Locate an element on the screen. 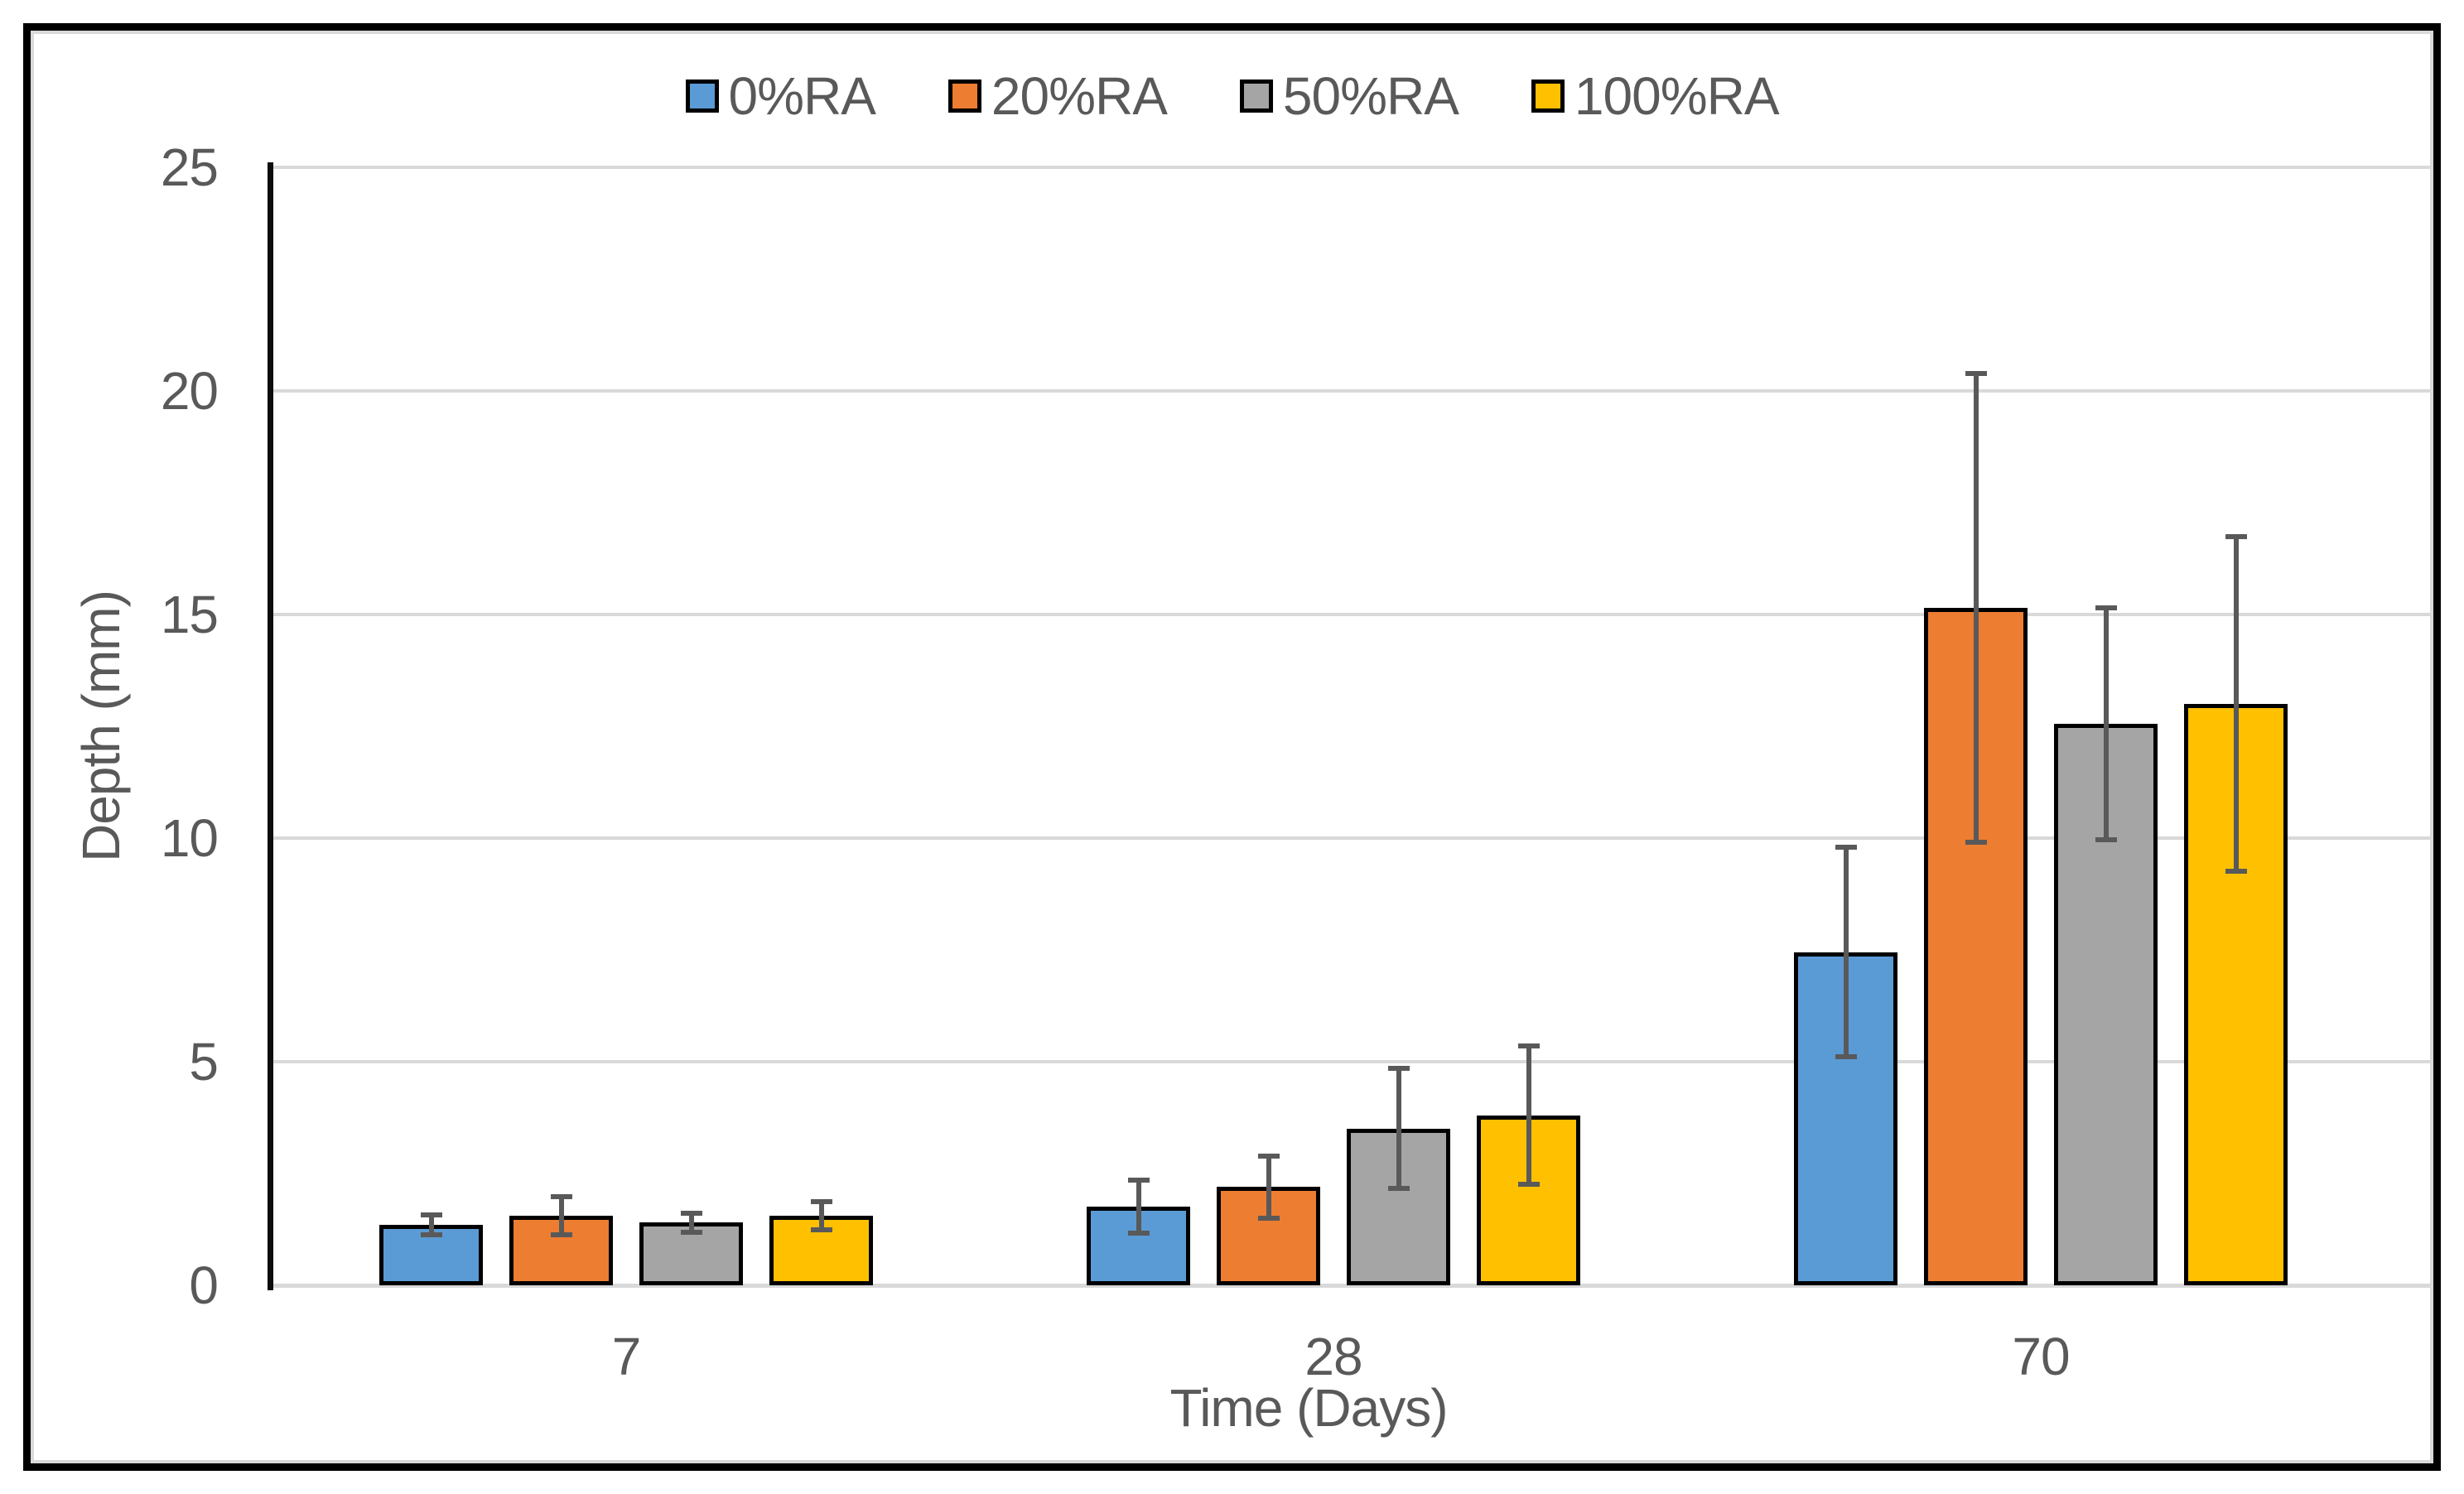 The height and width of the screenshot is (1494, 2464). y-tick-label-15: 15 is located at coordinates (189, 614).